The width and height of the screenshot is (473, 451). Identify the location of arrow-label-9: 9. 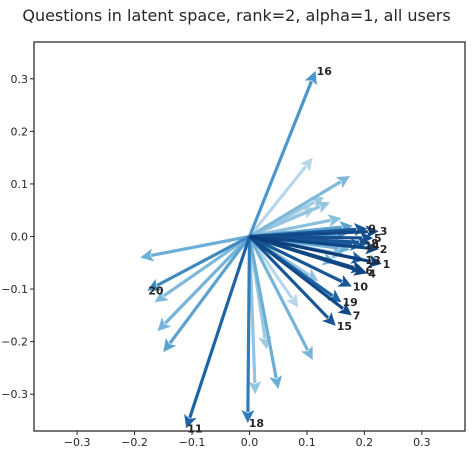
(372, 229).